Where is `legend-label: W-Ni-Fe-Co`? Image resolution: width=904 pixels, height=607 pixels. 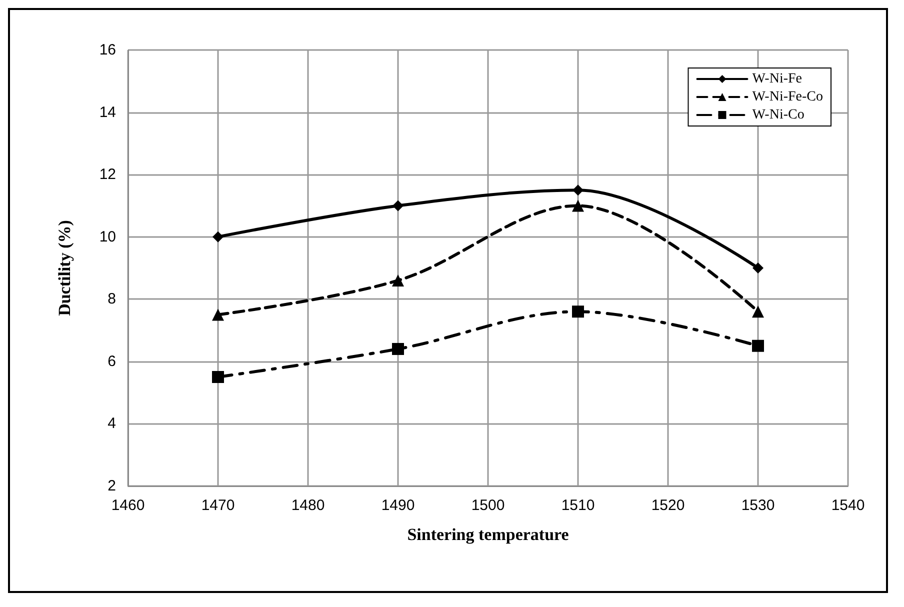
legend-label: W-Ni-Fe-Co is located at coordinates (787, 97).